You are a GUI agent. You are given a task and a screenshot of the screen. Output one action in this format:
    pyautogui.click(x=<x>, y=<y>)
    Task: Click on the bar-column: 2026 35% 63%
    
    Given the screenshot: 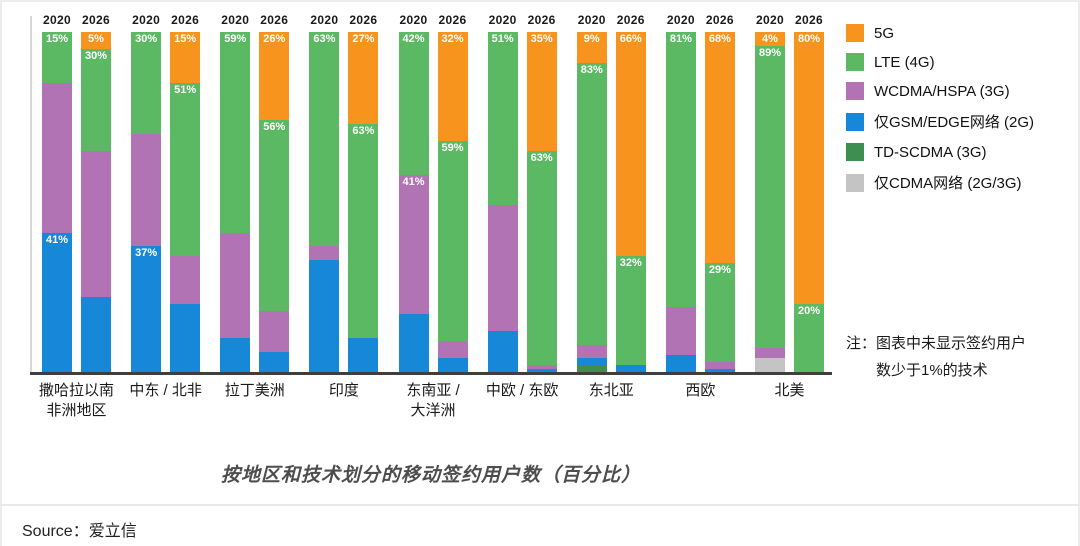 What is the action you would take?
    pyautogui.click(x=541, y=192)
    